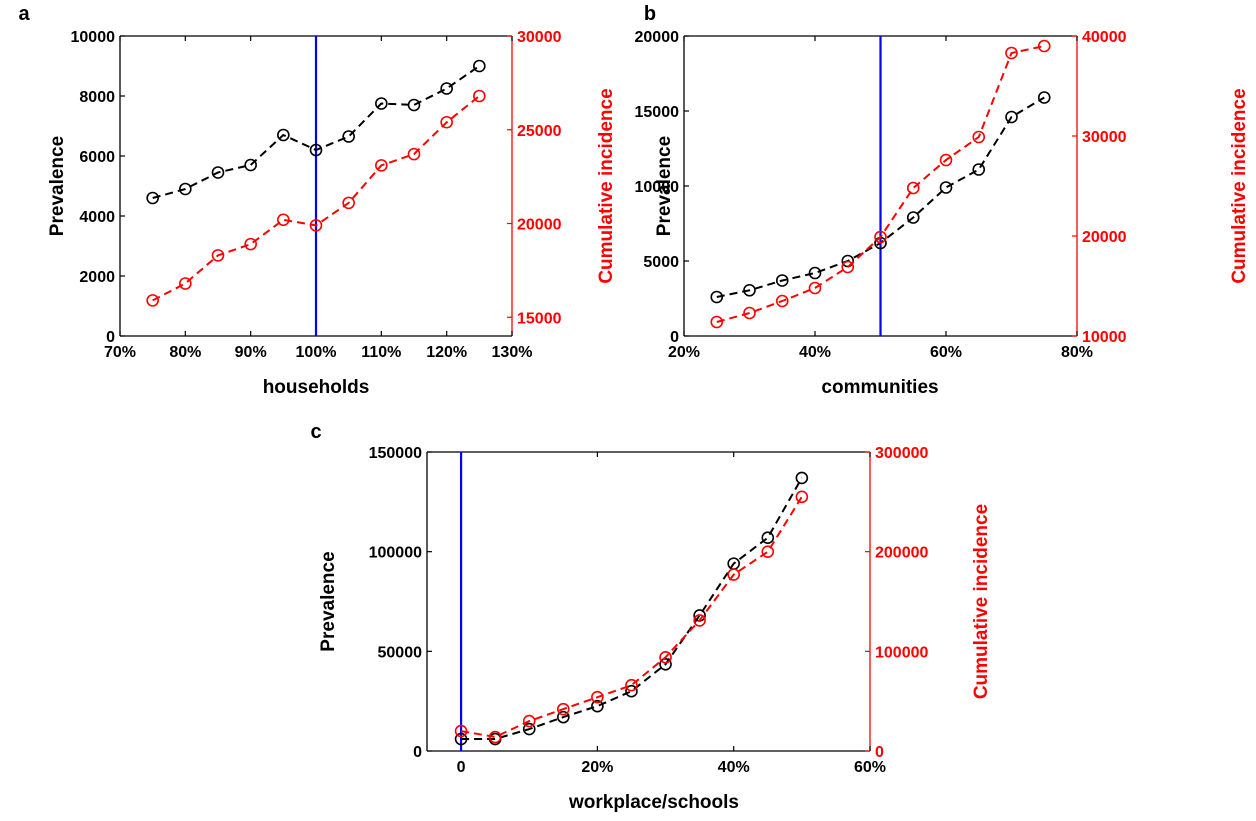 The image size is (1256, 821). Describe the element at coordinates (901, 553) in the screenshot. I see `y-tick-label-right: 200000` at that location.